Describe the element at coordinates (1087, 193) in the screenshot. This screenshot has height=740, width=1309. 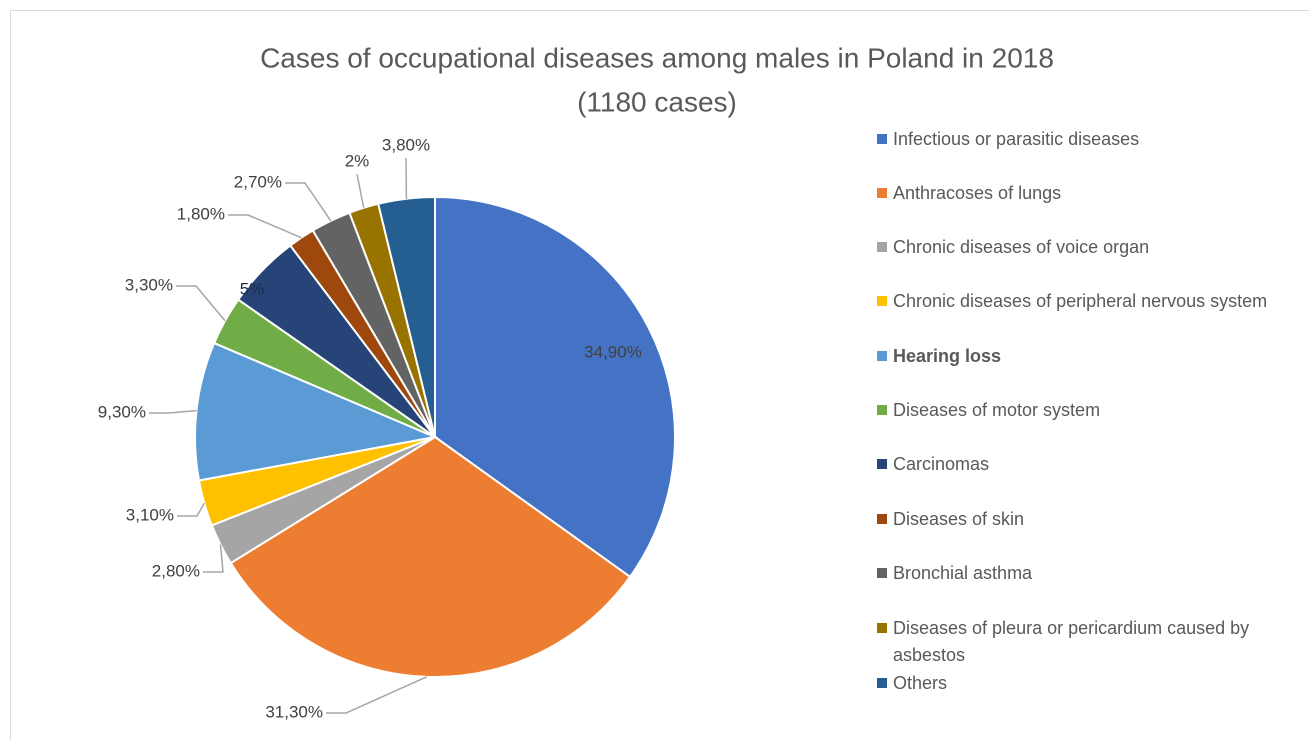
I see `legend-item: Anthracoses of lungs` at that location.